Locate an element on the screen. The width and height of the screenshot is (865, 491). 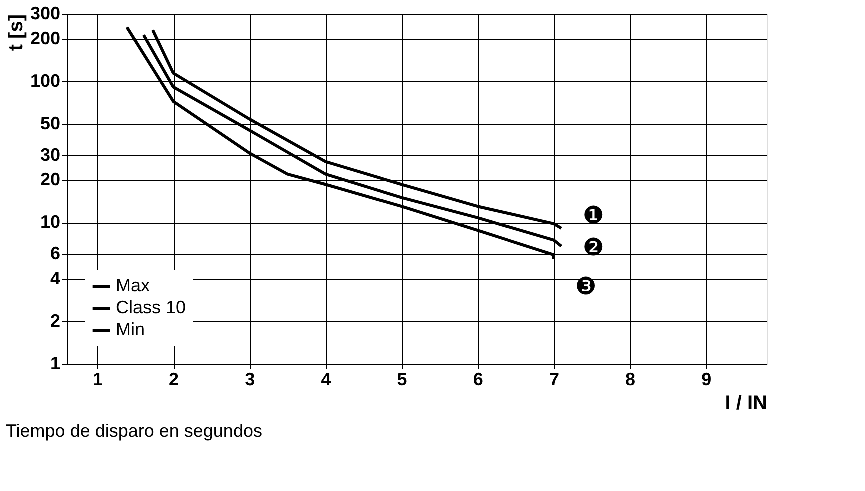
annotation: ❷ is located at coordinates (593, 247).